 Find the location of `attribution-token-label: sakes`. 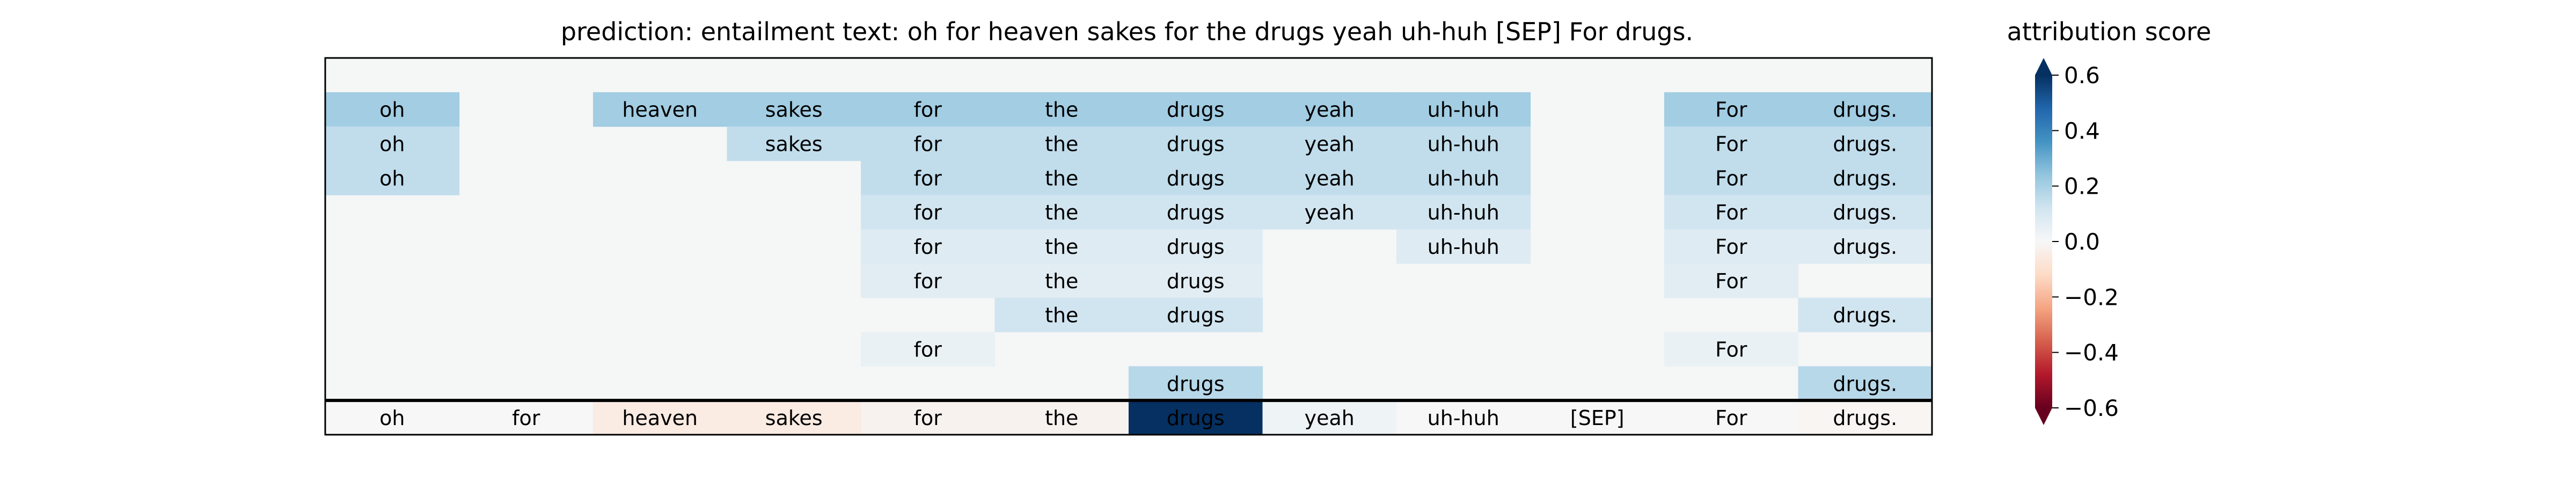

attribution-token-label: sakes is located at coordinates (794, 418).